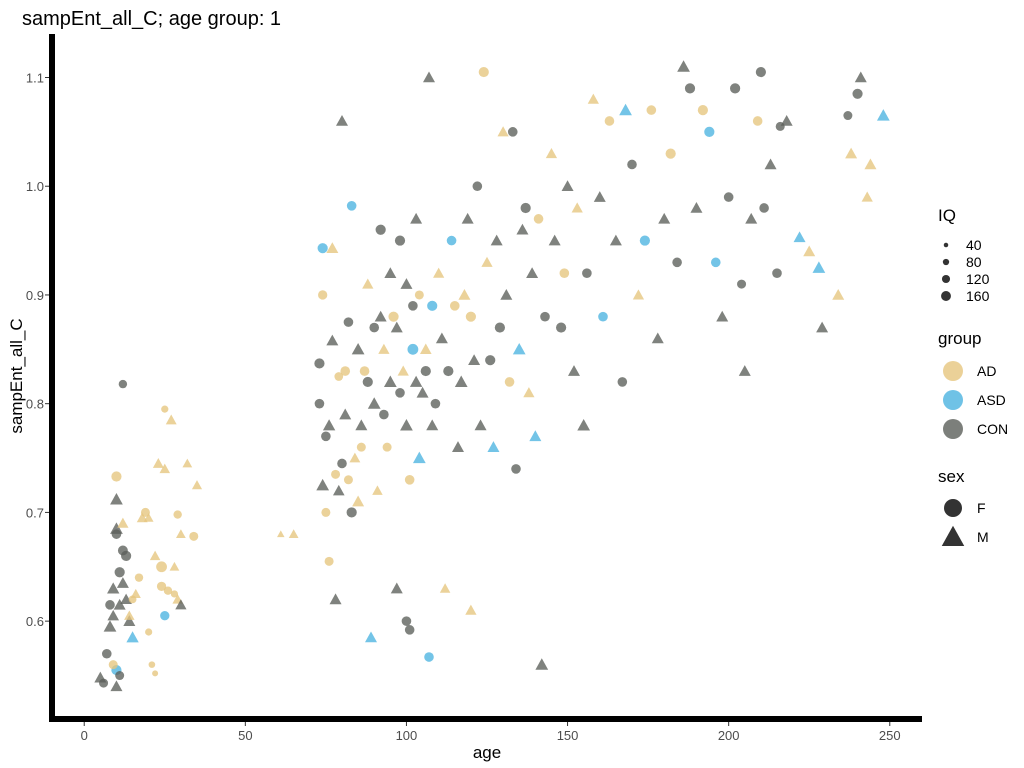  I want to click on x-tick-label: 100, so click(407, 735).